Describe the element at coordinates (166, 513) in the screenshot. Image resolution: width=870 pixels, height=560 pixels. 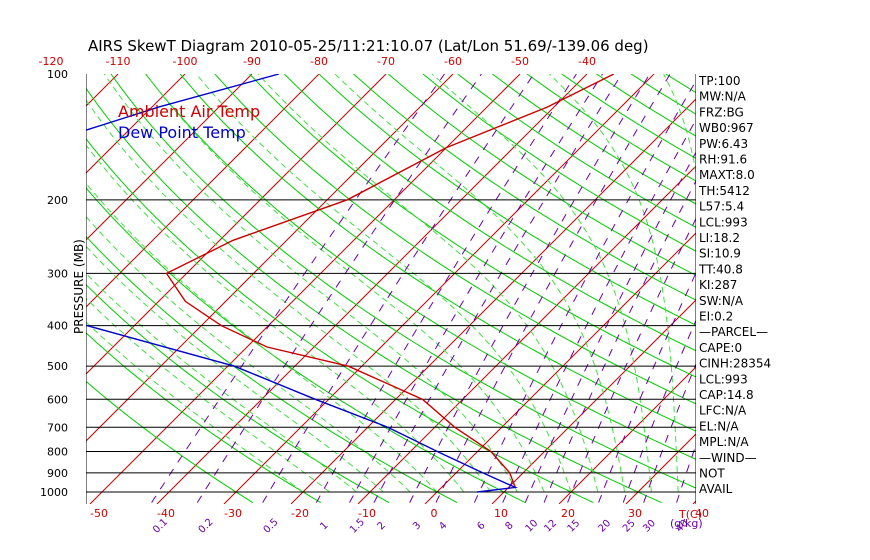
I see `bottom-temperature-tick: -40` at that location.